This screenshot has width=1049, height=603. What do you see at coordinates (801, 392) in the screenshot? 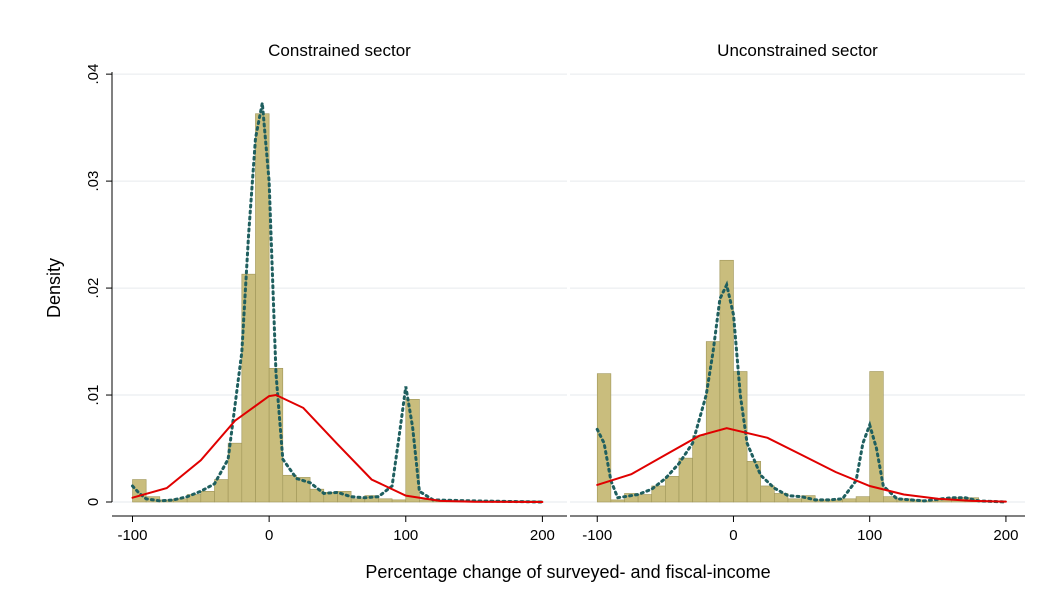
I see `kernel-density` at bounding box center [801, 392].